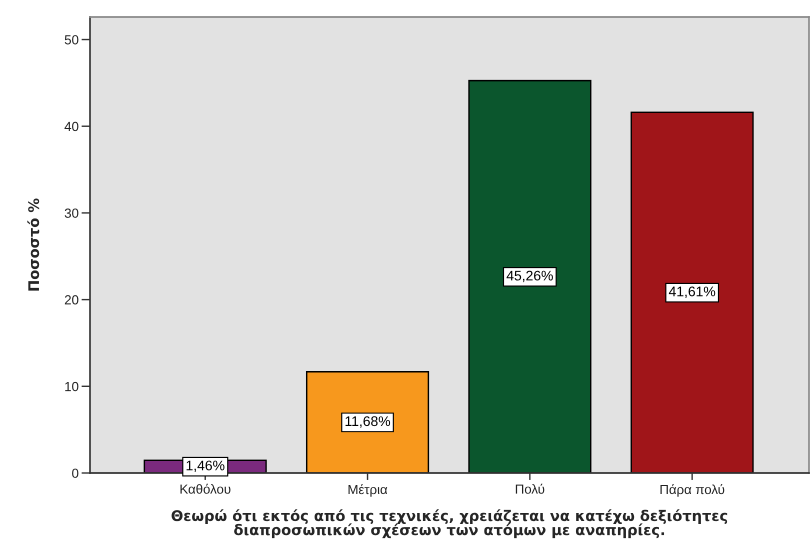  I want to click on y-axis-title: Ποσοστό %, so click(33, 244).